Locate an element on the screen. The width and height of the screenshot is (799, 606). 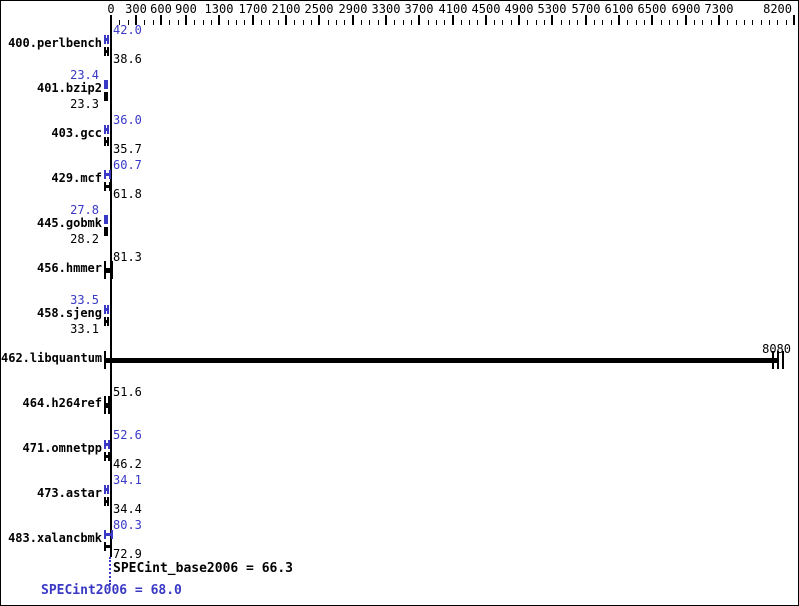
peak-value-label: 60.7 is located at coordinates (127, 165).